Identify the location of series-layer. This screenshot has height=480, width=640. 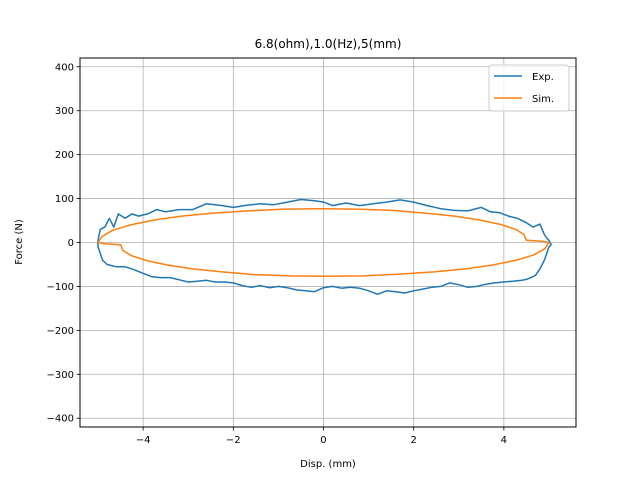
(324, 247).